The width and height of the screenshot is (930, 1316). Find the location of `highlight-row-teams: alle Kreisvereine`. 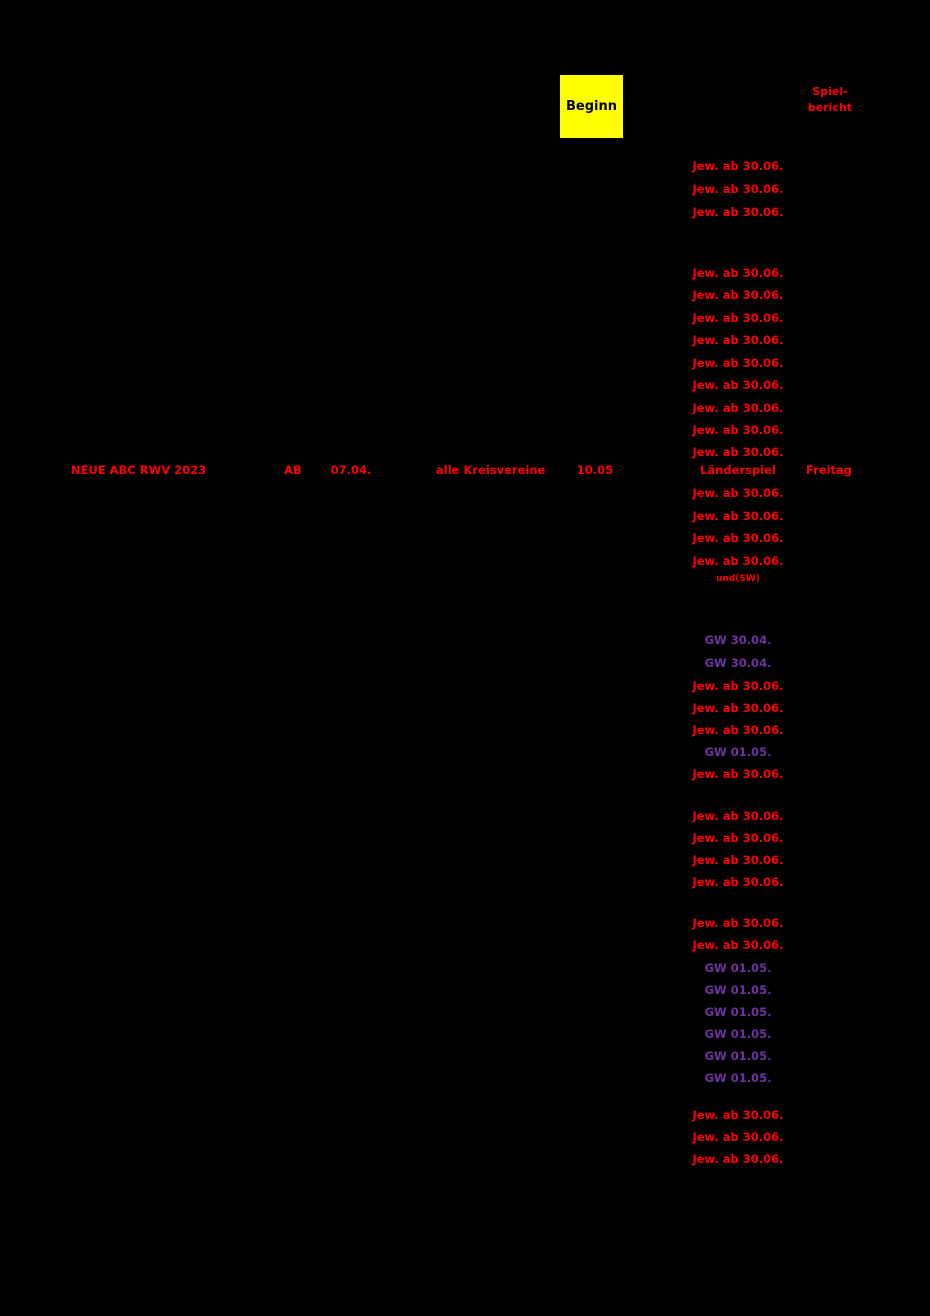

highlight-row-teams: alle Kreisvereine is located at coordinates (491, 470).